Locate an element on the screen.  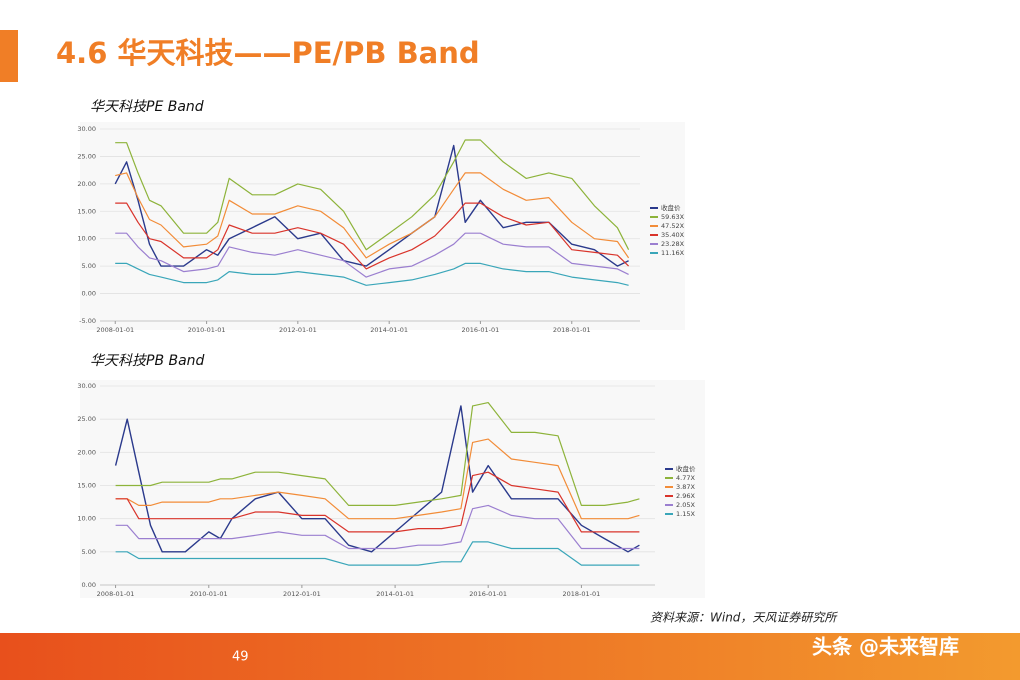
legend-label: 23.28X is located at coordinates (673, 244).